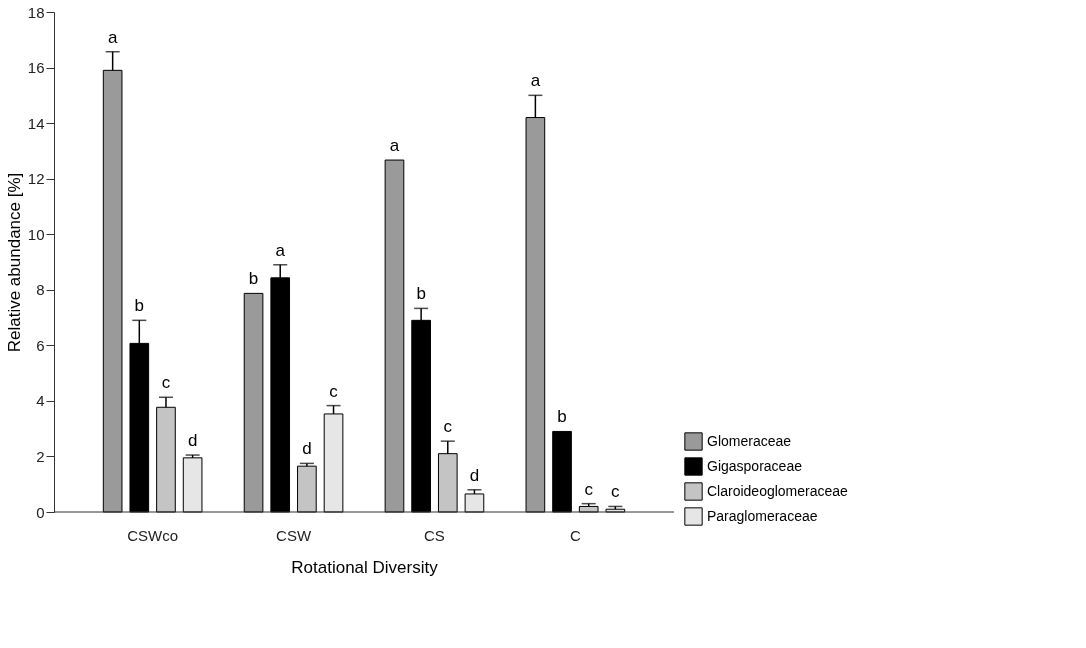 Image resolution: width=1086 pixels, height=648 pixels. I want to click on y-tick-label: 0, so click(40, 512).